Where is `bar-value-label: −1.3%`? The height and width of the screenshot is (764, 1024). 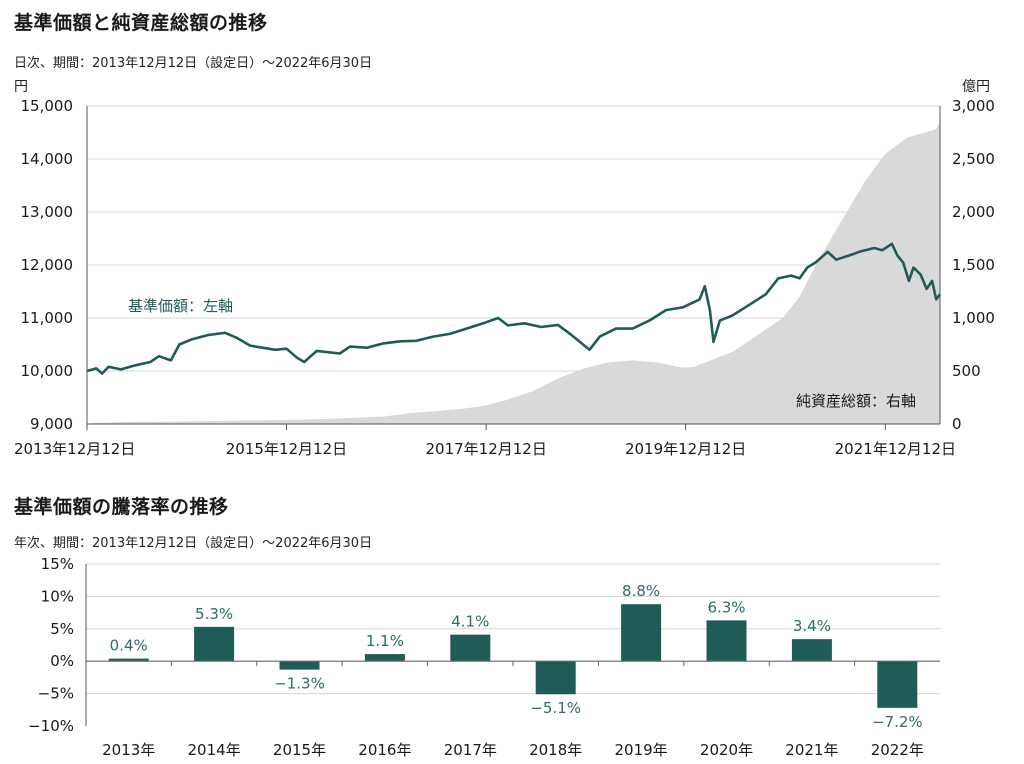
bar-value-label: −1.3% is located at coordinates (299, 684).